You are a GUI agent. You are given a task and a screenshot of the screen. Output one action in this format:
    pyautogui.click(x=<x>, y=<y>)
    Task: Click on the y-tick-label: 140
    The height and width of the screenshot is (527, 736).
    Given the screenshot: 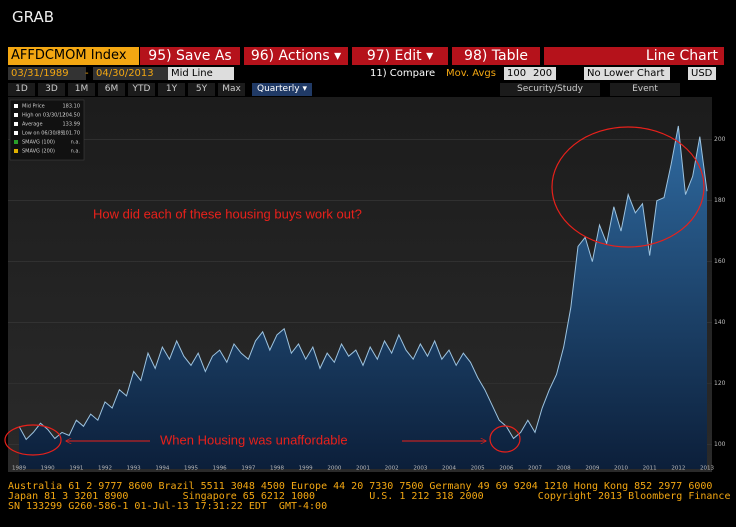 What is the action you would take?
    pyautogui.click(x=720, y=322)
    